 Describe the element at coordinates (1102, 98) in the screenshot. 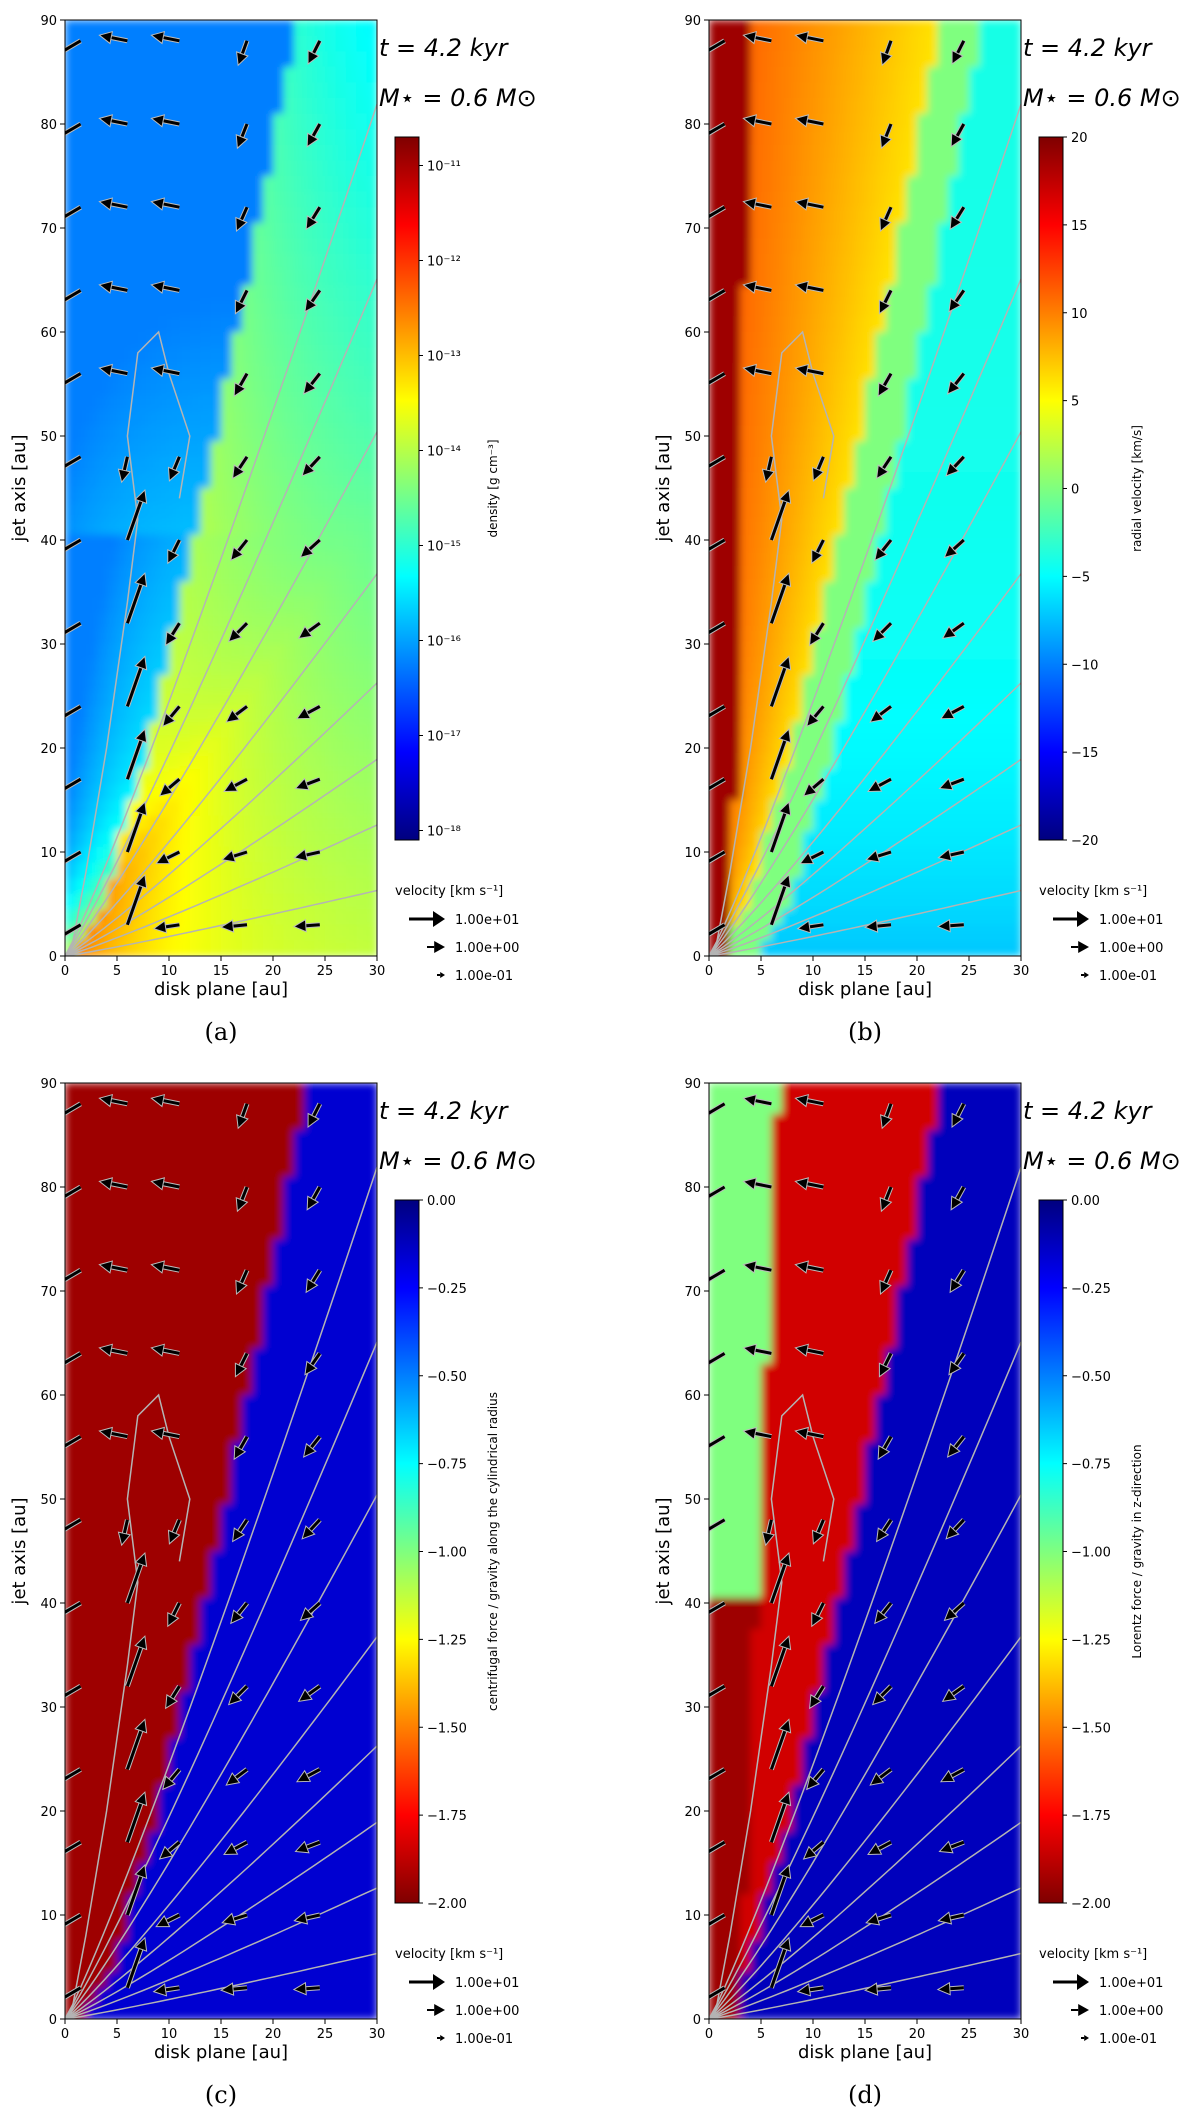

I see `mass-annotation: M⋆ = 0.6 M⊙` at that location.